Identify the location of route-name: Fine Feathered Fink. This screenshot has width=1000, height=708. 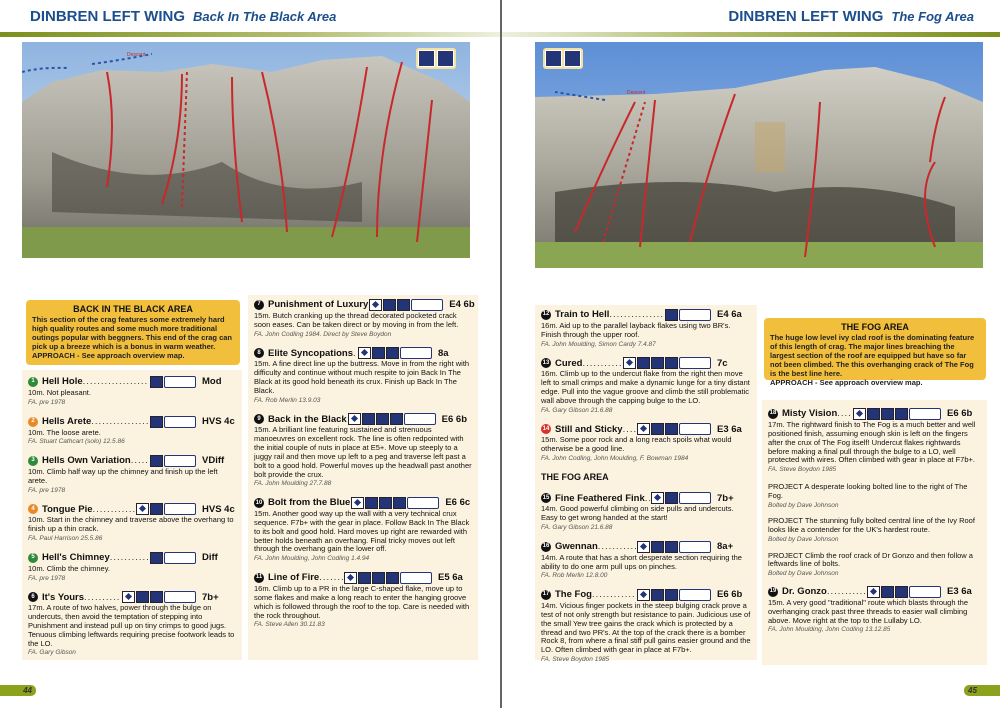
(600, 498).